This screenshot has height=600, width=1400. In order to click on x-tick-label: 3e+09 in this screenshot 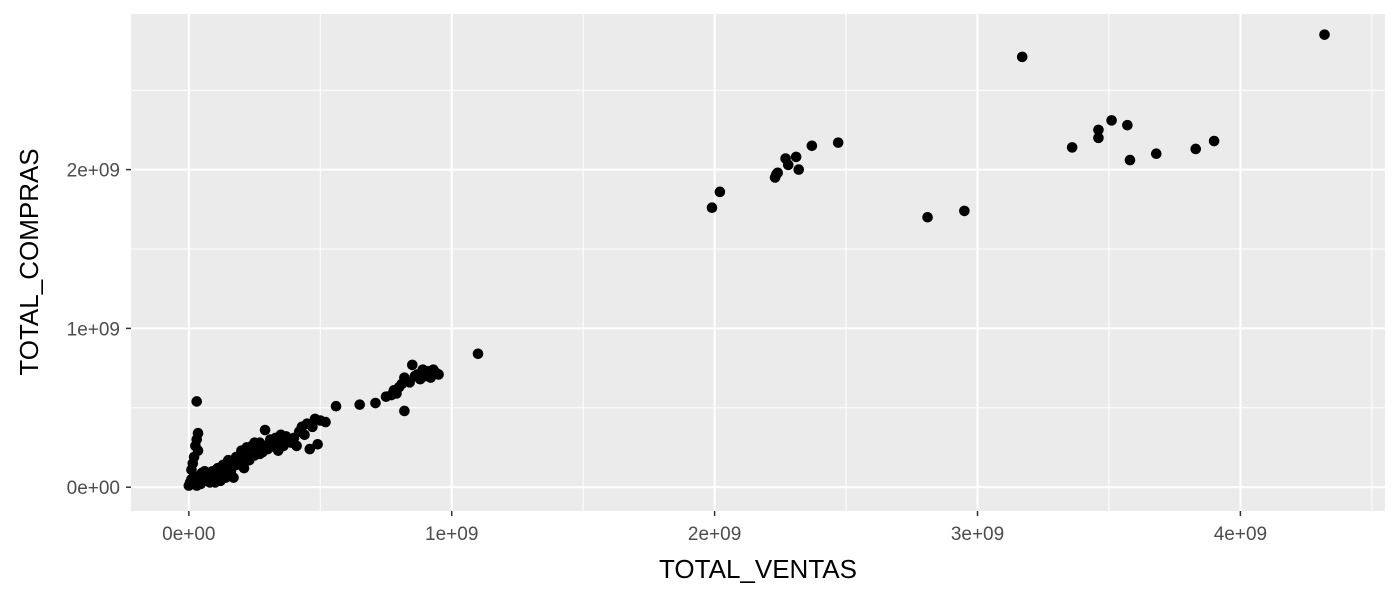, I will do `click(977, 534)`.